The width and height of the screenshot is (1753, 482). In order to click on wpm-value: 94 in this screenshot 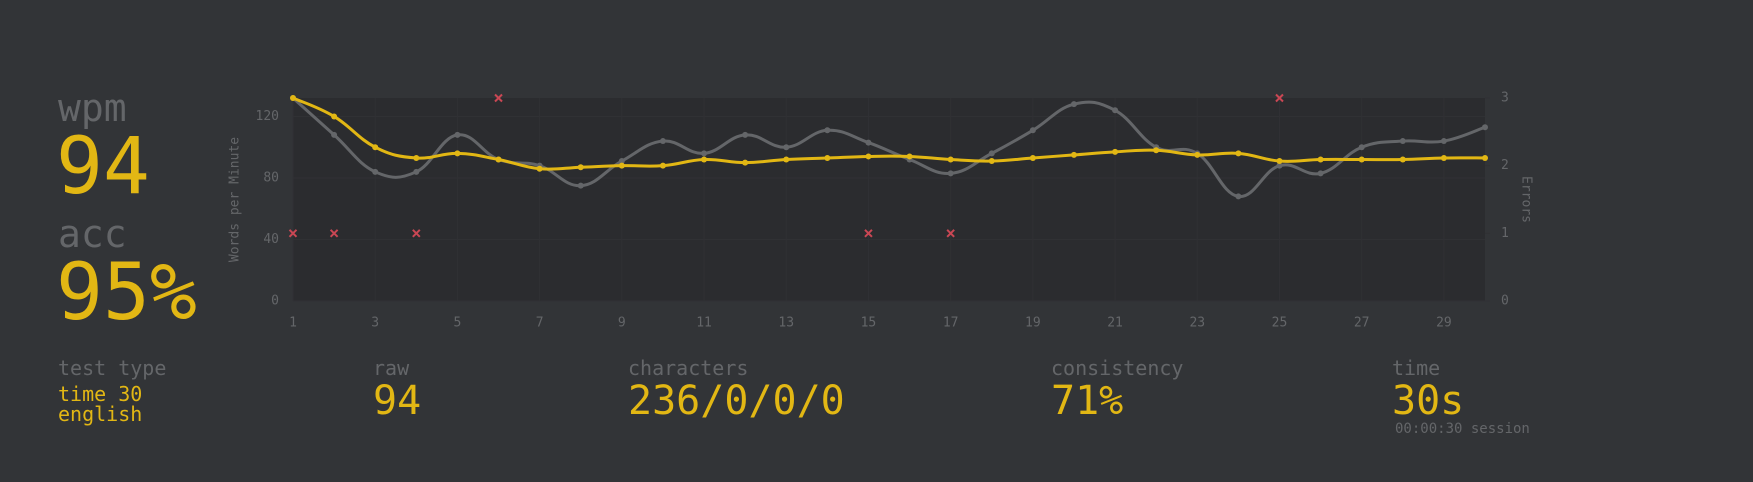, I will do `click(103, 167)`.